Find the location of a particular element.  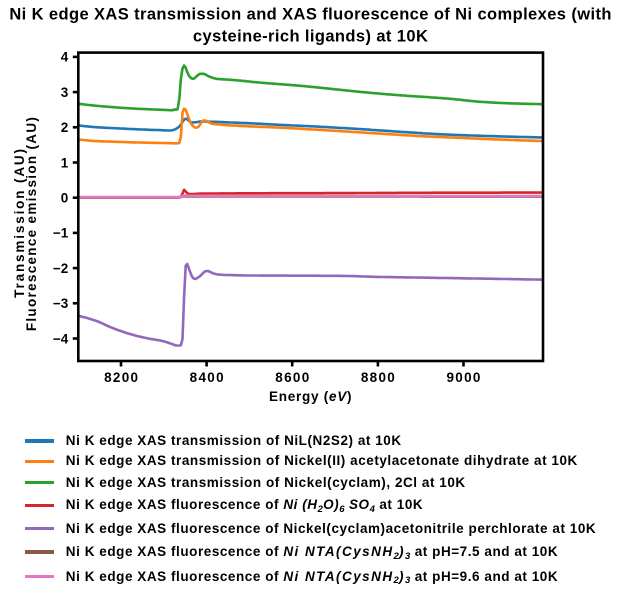

svg-text: 0 is located at coordinates (65, 198).